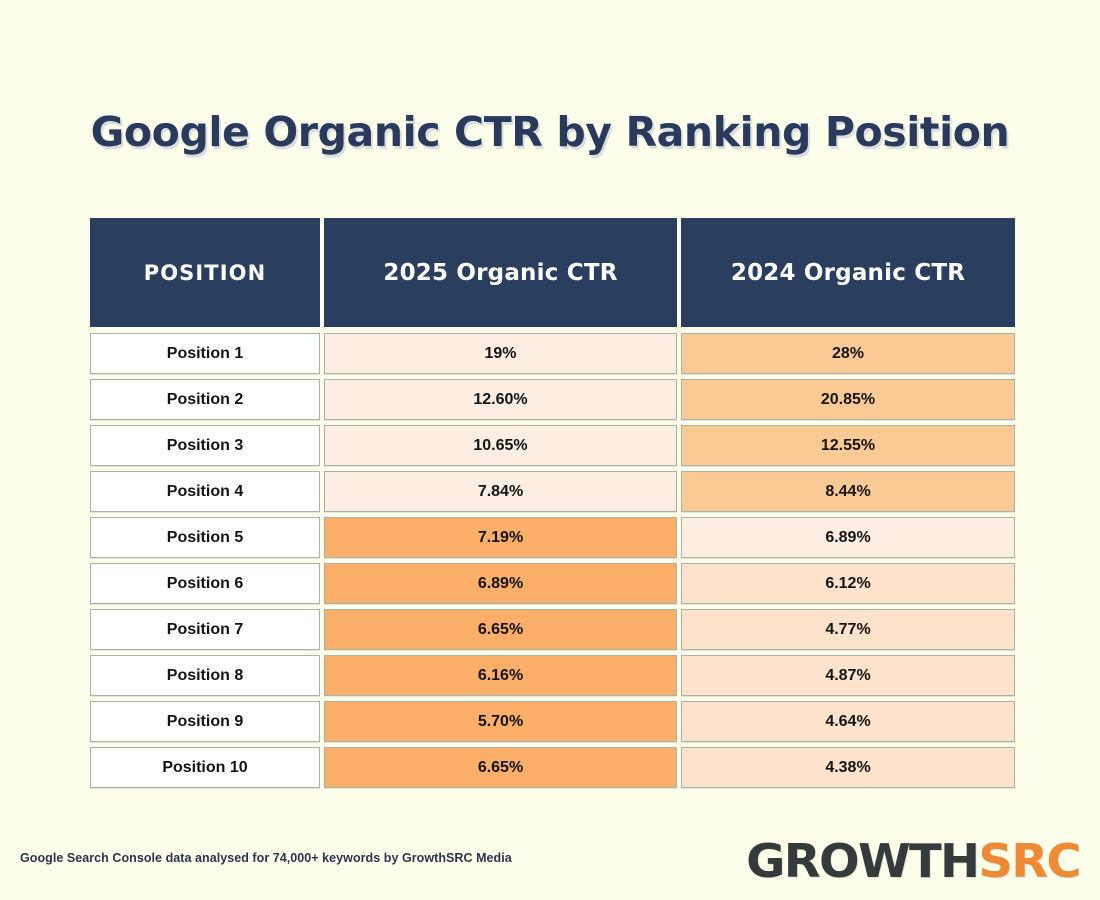 The image size is (1100, 900). What do you see at coordinates (848, 445) in the screenshot?
I see `cell-ctr-2024: 12.55%` at bounding box center [848, 445].